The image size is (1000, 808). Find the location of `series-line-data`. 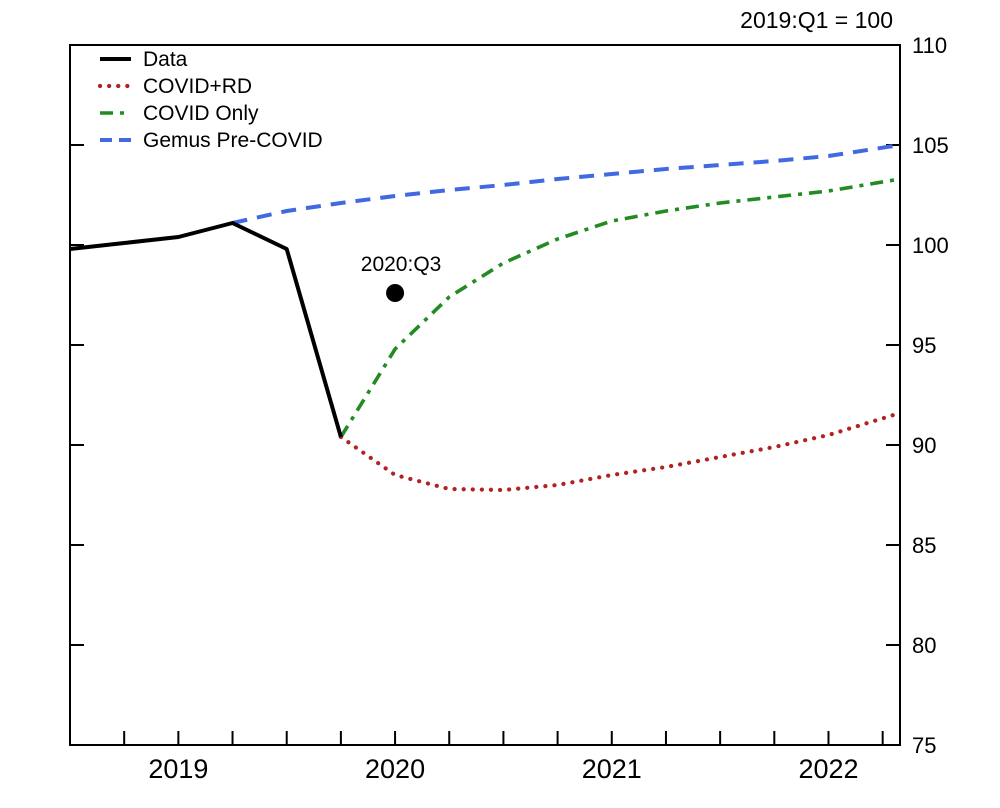

series-line-data is located at coordinates (206, 329).